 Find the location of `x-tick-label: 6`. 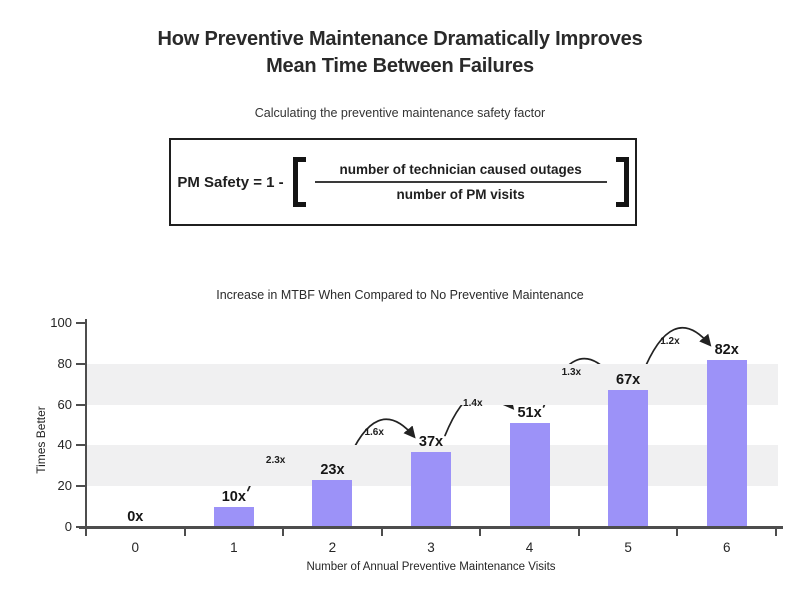

x-tick-label: 6 is located at coordinates (726, 547).